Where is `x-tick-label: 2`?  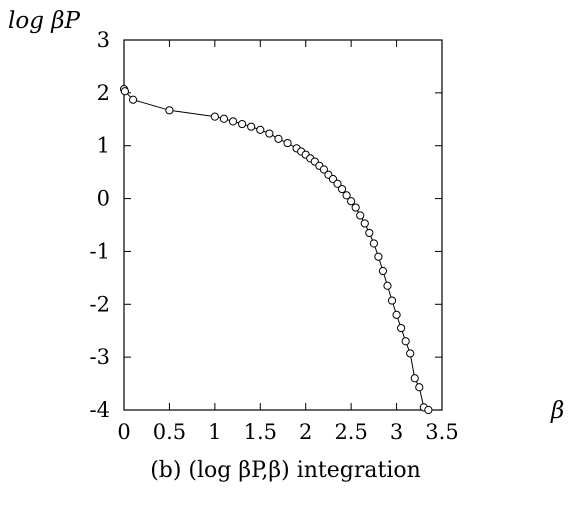
x-tick-label: 2 is located at coordinates (305, 432).